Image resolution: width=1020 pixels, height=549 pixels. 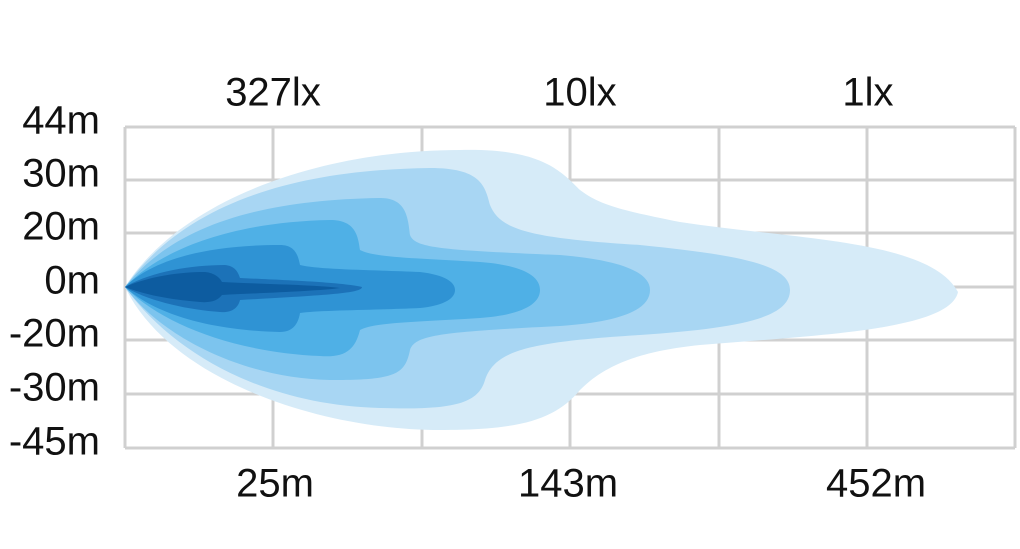 I want to click on lux-label: 1lx, so click(x=867, y=93).